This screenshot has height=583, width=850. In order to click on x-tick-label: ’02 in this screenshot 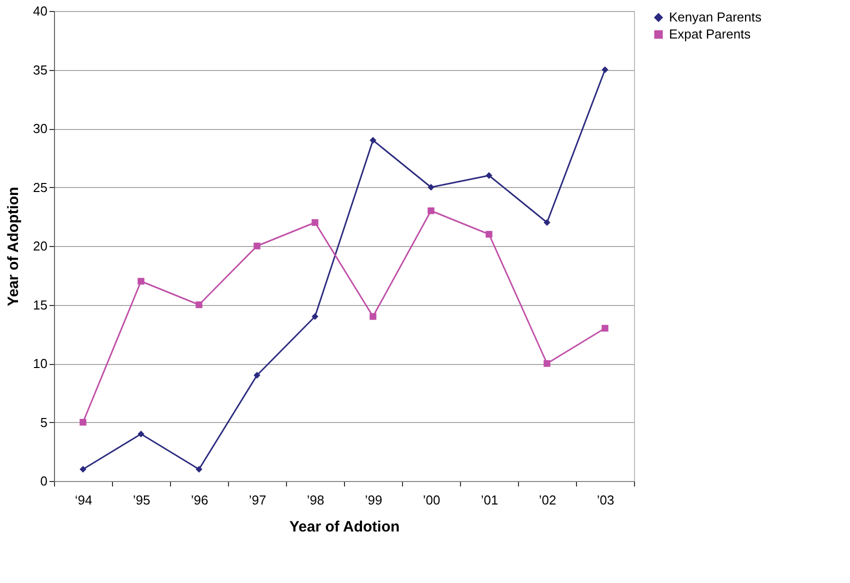, I will do `click(547, 500)`.